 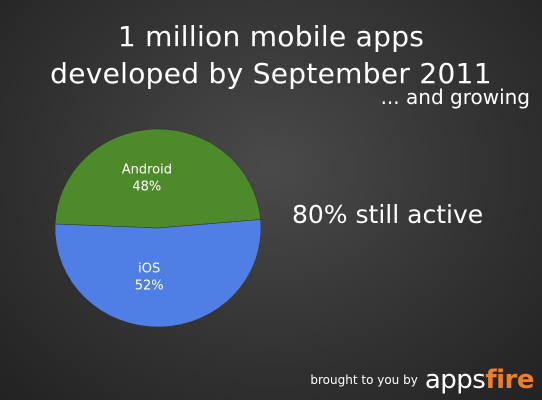 What do you see at coordinates (147, 170) in the screenshot?
I see `pie-label-android: Android` at bounding box center [147, 170].